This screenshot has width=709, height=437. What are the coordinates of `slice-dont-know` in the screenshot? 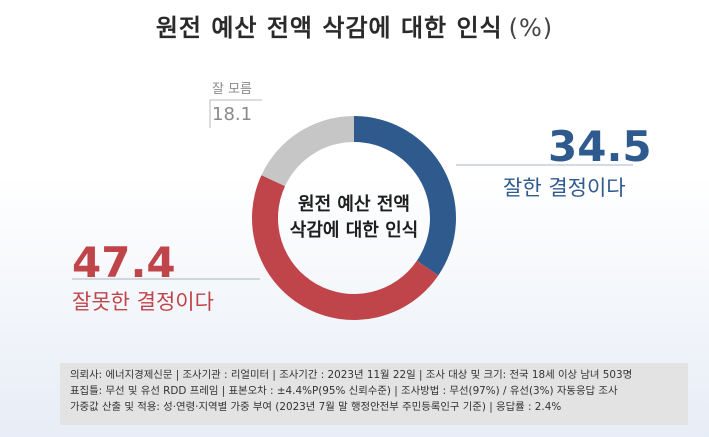 It's located at (307, 151).